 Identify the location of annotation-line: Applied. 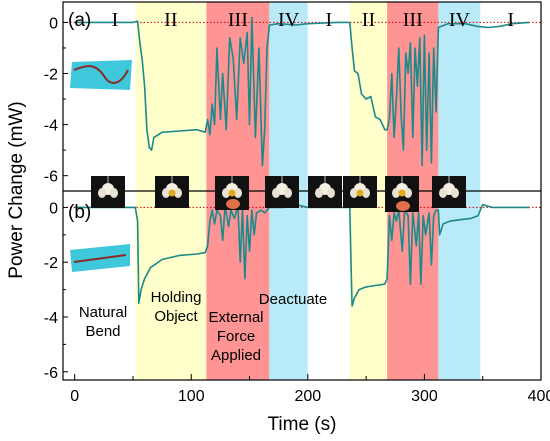
(236, 355).